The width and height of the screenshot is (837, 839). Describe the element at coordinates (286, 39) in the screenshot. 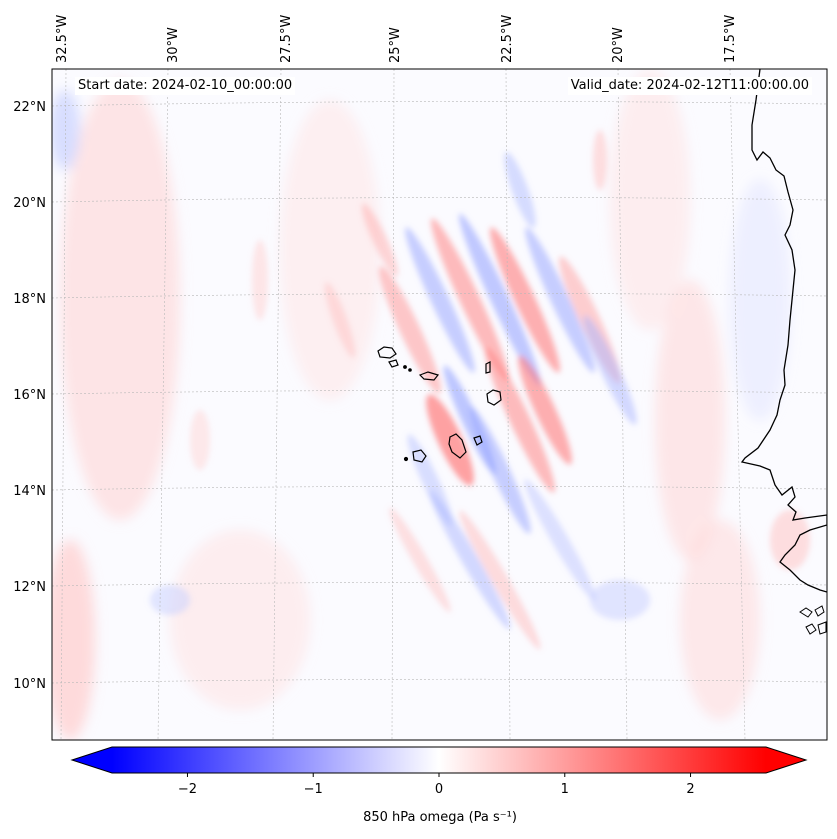

I see `lon-label: 27.5°W` at that location.